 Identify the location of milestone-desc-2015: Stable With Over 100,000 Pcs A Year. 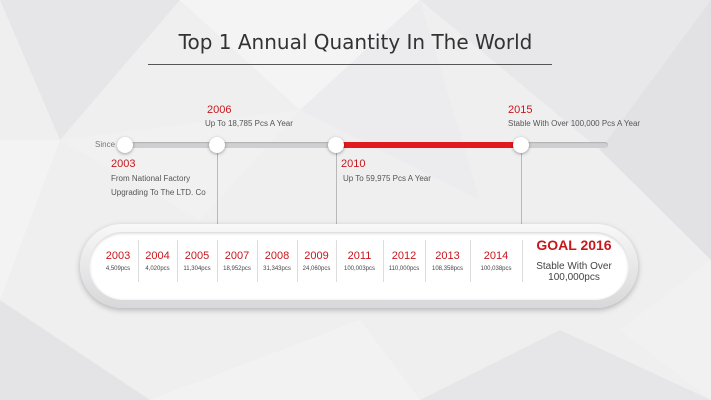
(574, 123).